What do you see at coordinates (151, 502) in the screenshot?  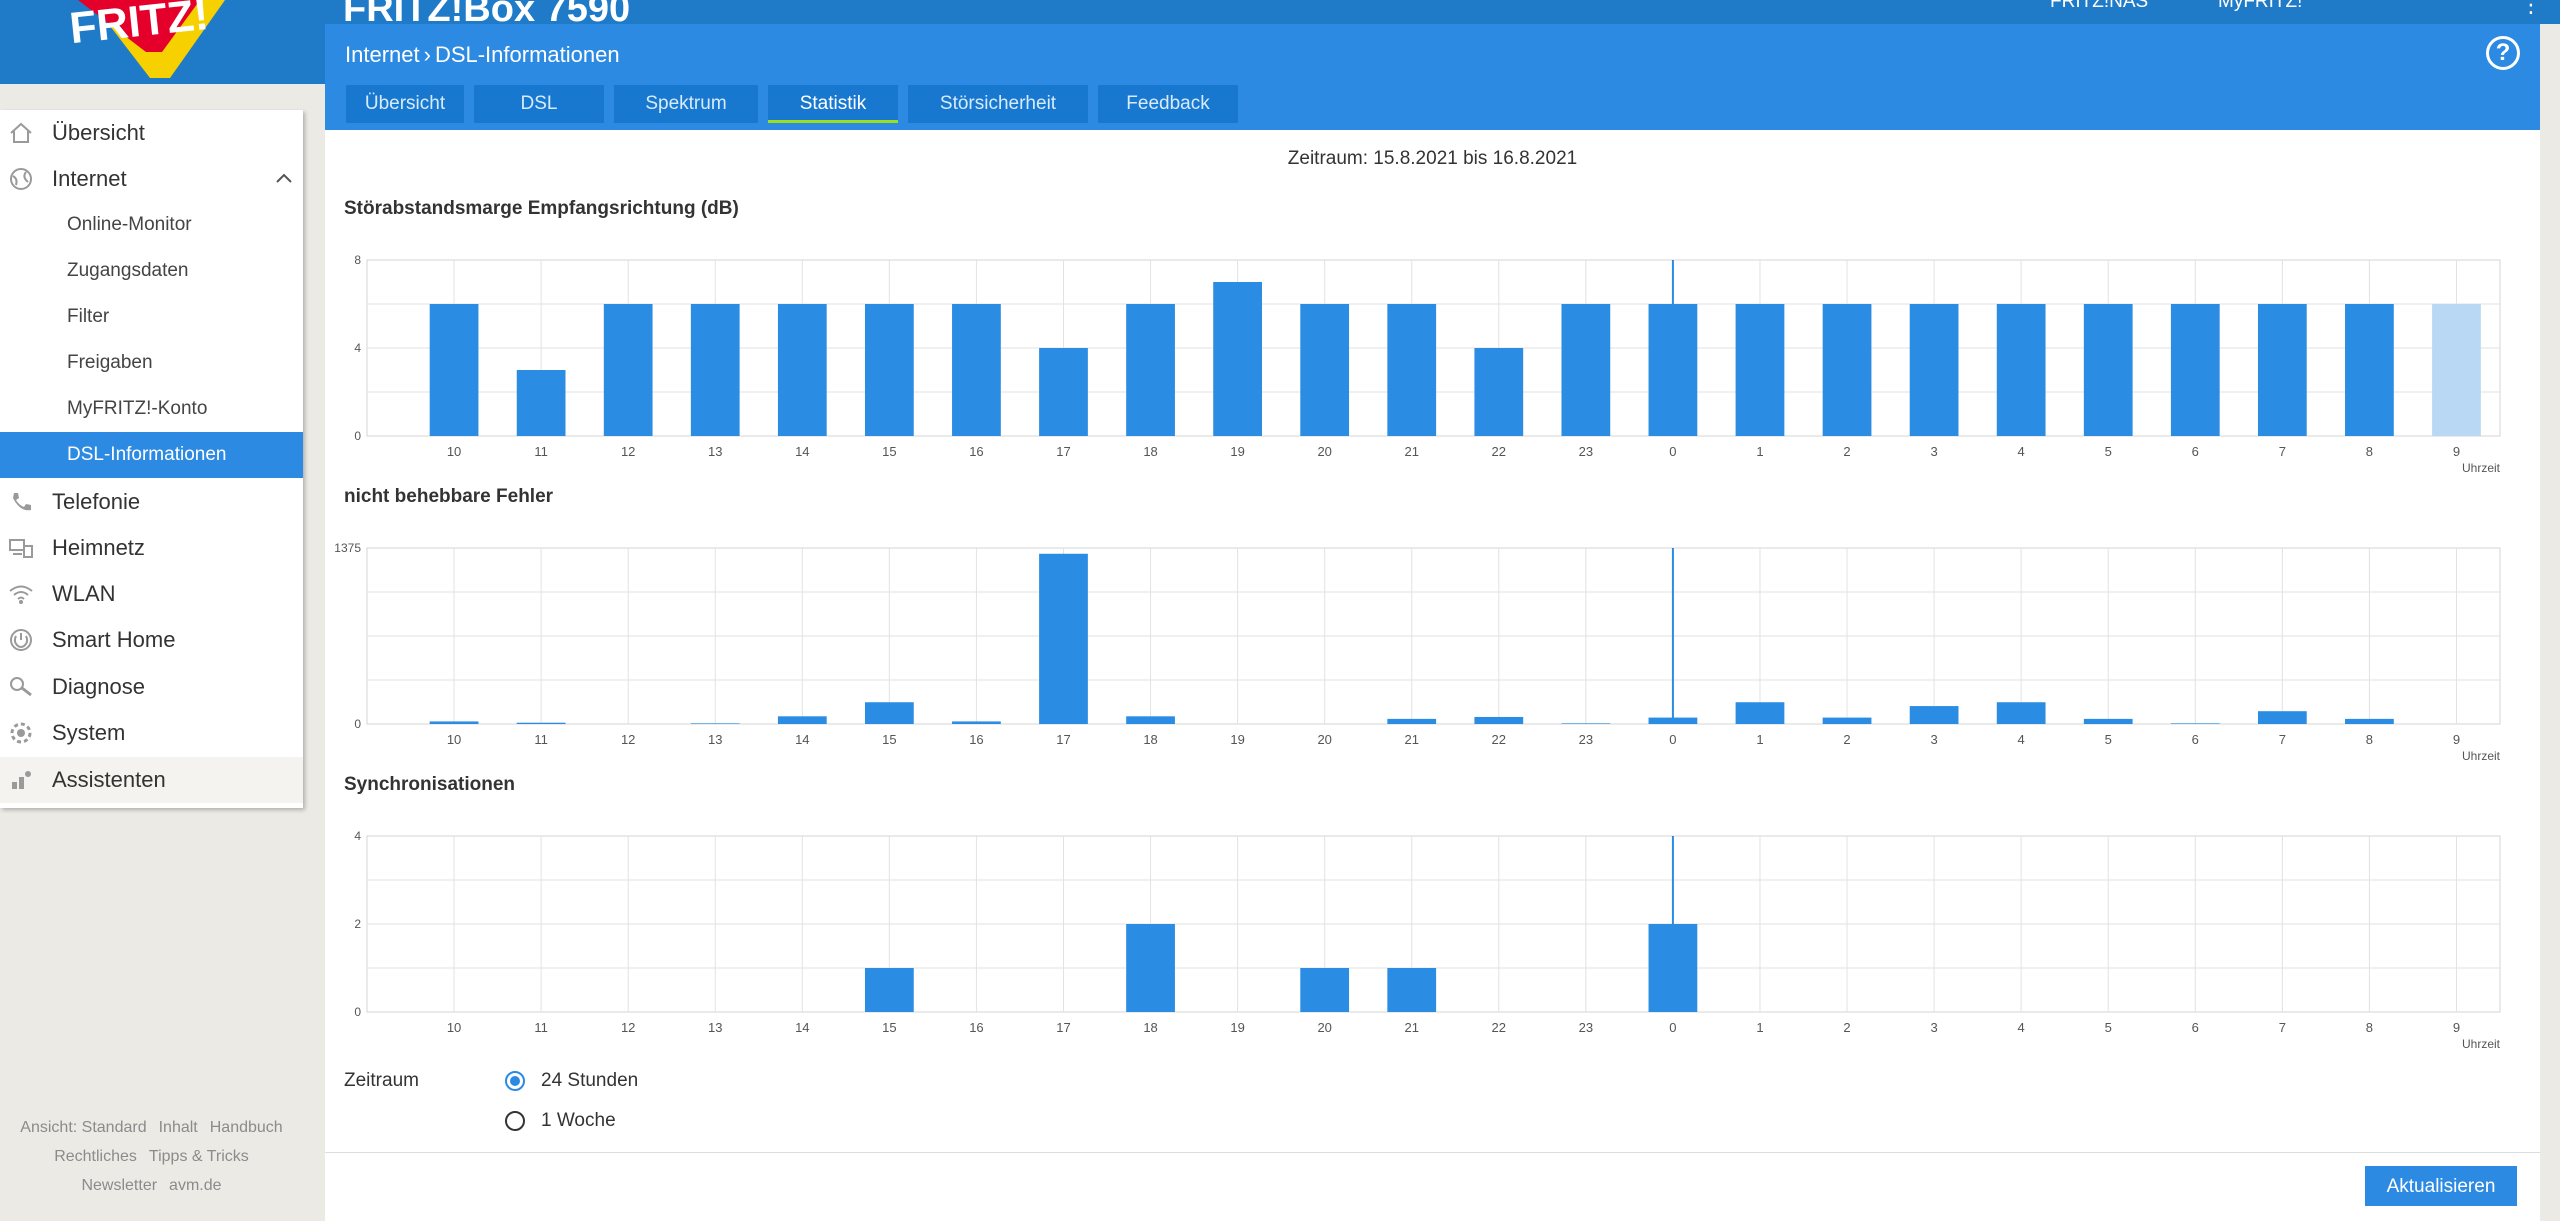 I see `sidebar-item-telefonie: Telefonie` at bounding box center [151, 502].